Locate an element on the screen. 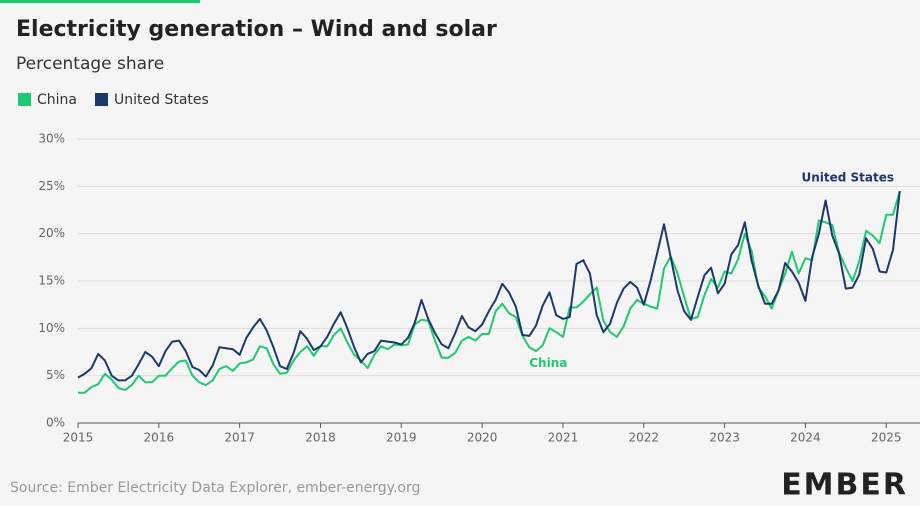 This screenshot has height=506, width=920. x-tick-label: 2020 is located at coordinates (482, 438).